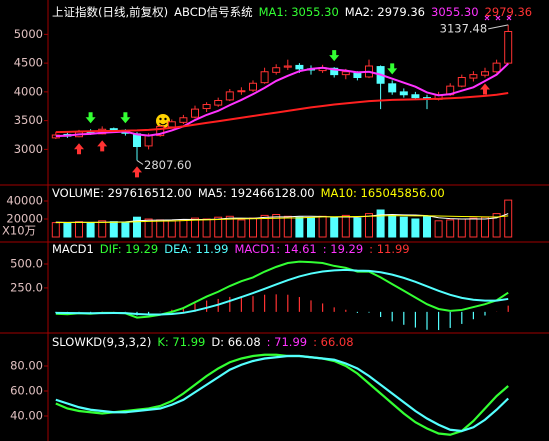  I want to click on y-tick-label: 80.00, so click(26, 366).